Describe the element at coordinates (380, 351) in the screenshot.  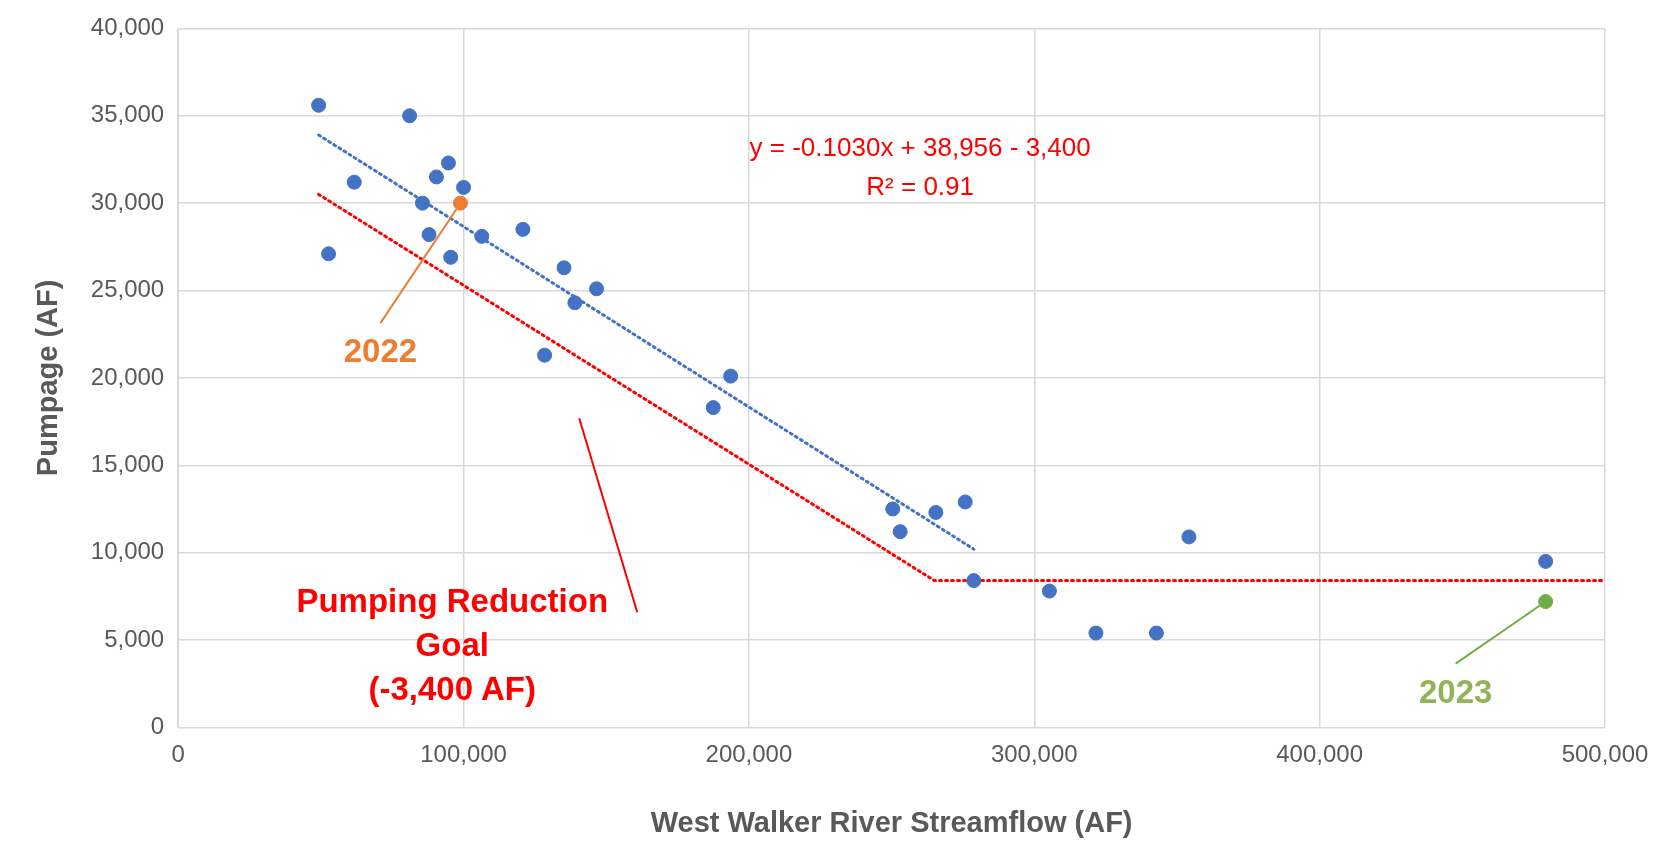
I see `text: 2022` at that location.